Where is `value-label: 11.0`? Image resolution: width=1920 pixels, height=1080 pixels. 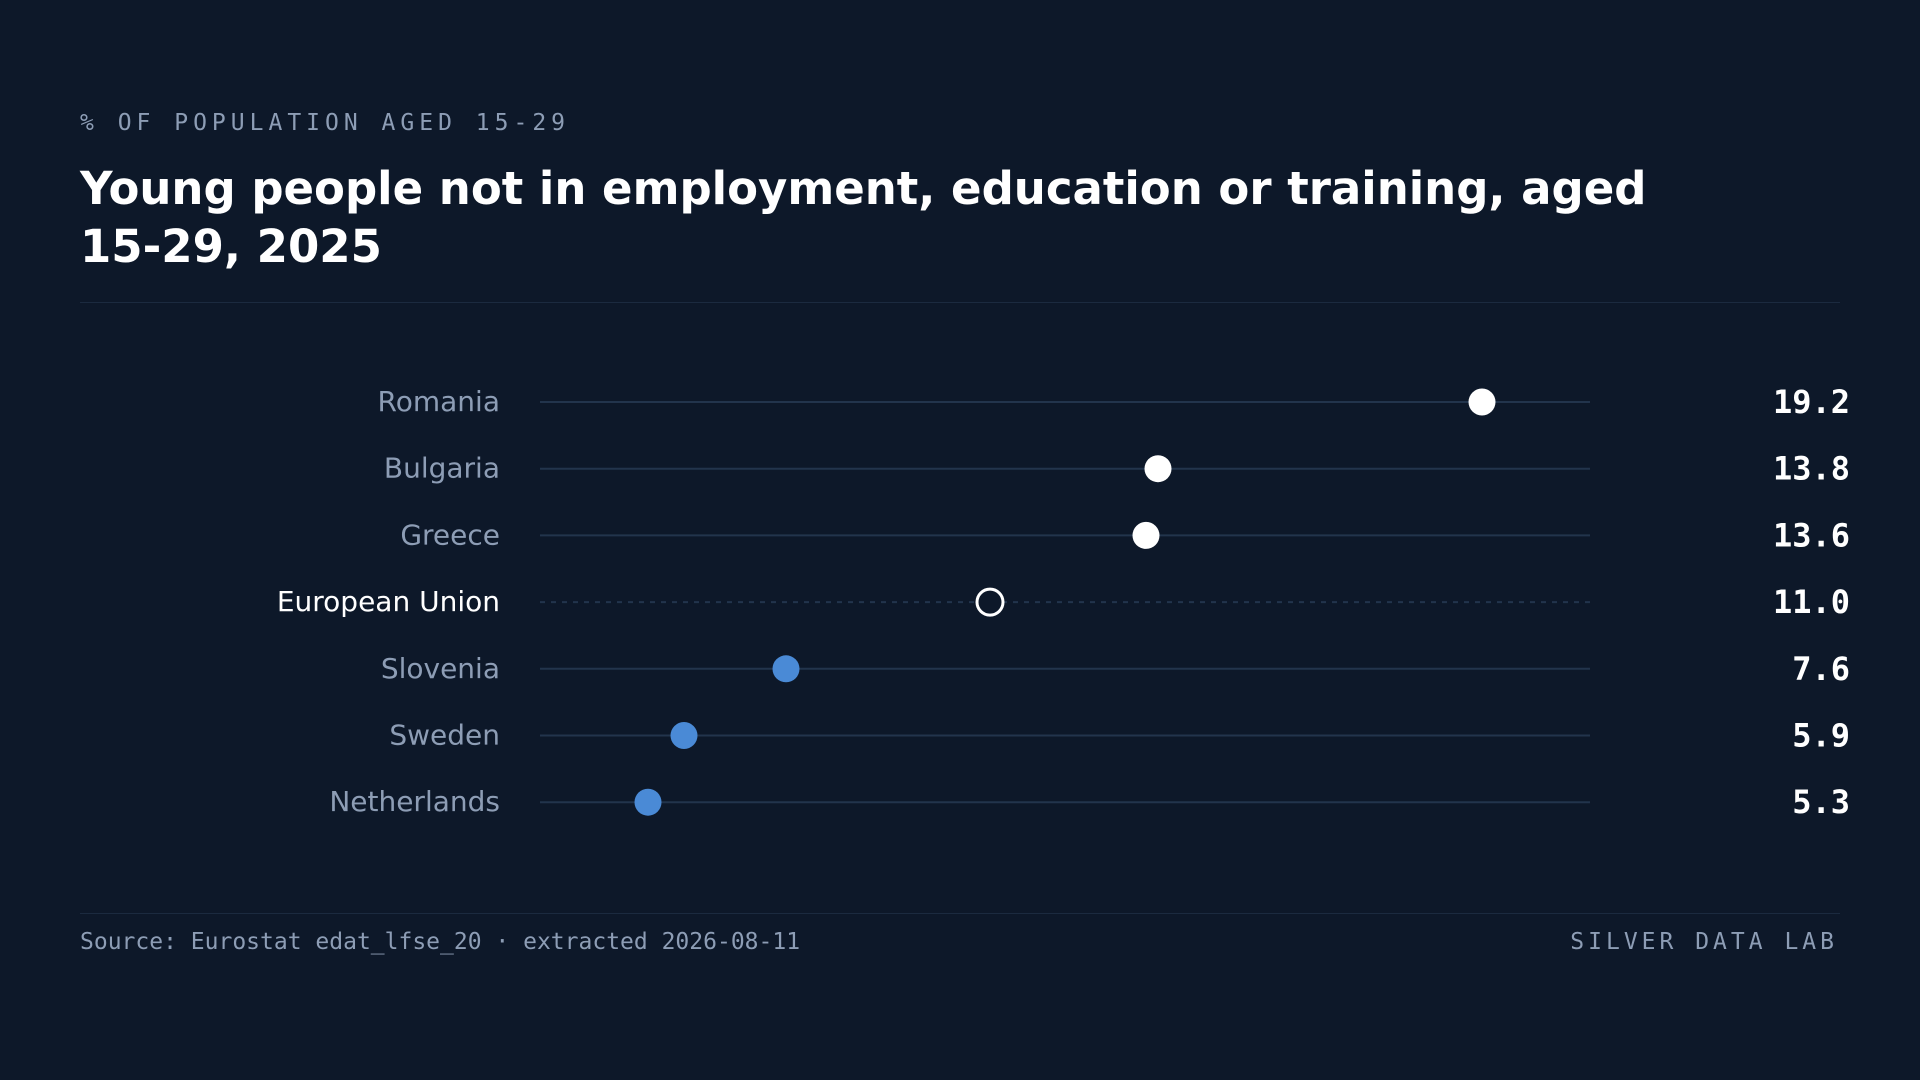 value-label: 11.0 is located at coordinates (1811, 602).